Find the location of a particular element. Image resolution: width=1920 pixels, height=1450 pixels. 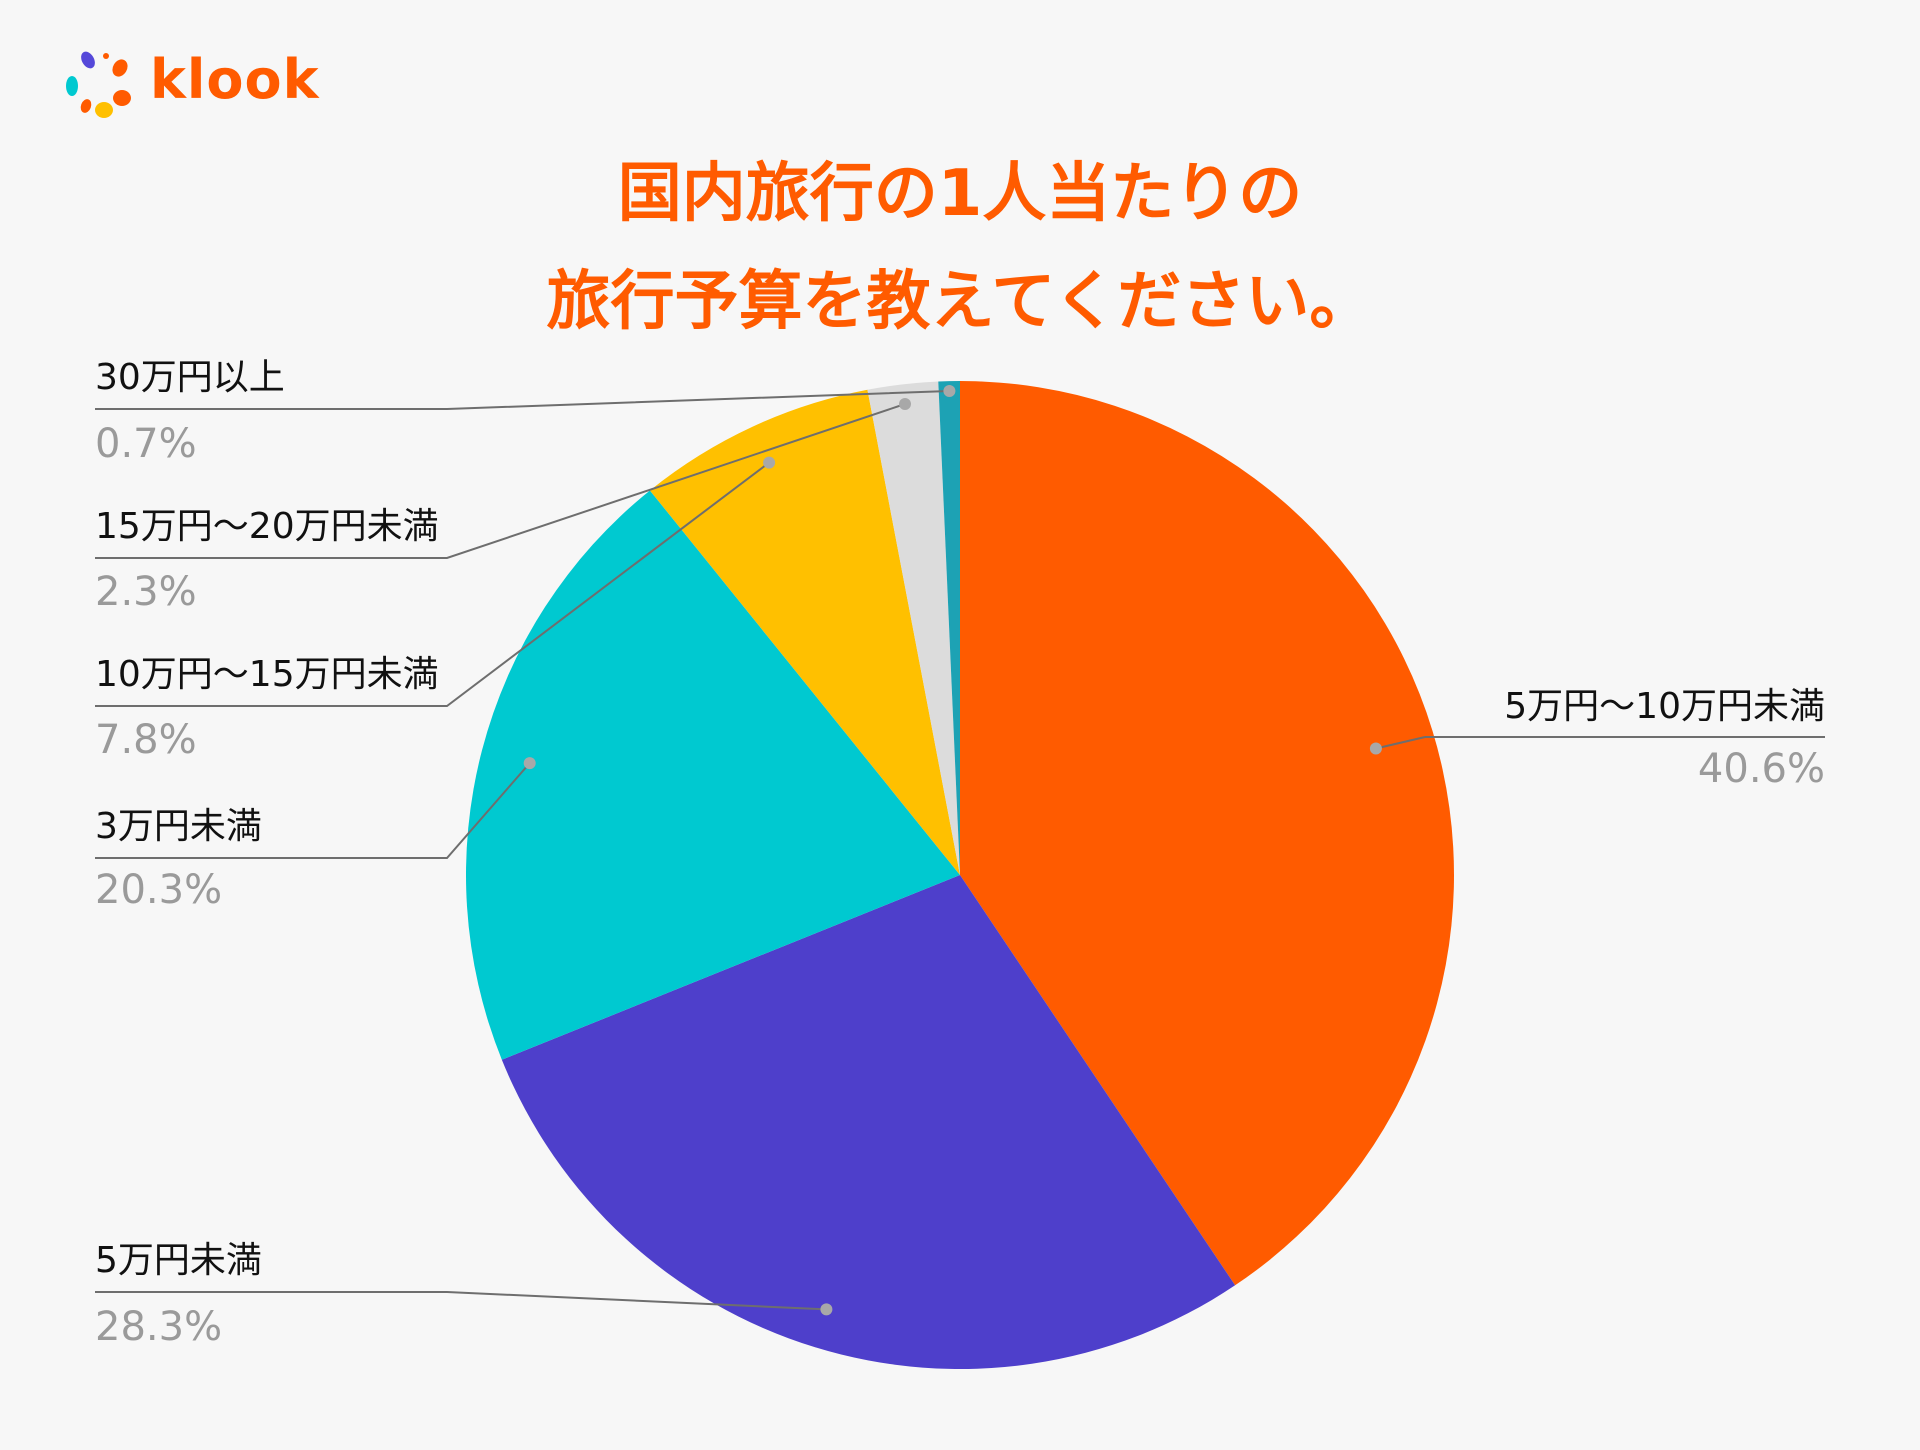

slice-label: 5万円〜10万円未満 is located at coordinates (1664, 706).